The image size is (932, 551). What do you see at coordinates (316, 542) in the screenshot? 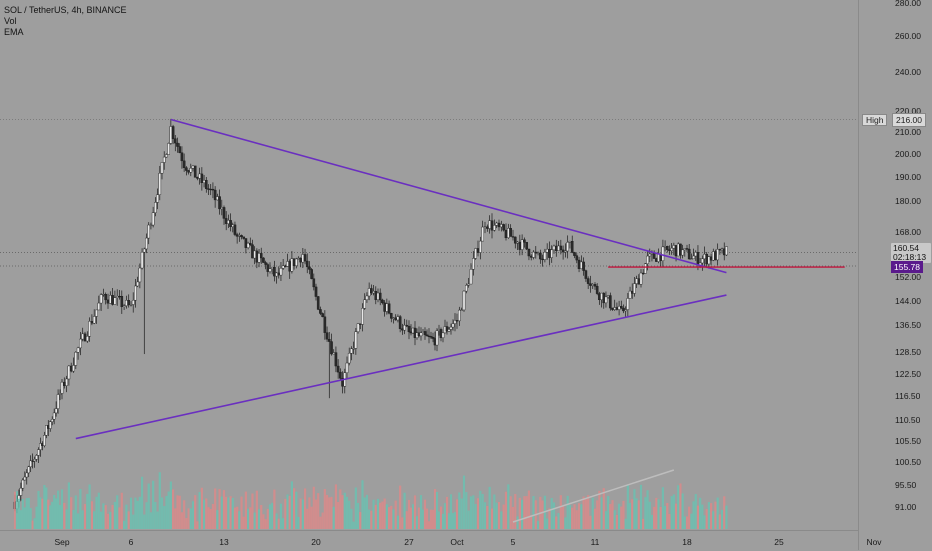
I see `time-tick-label: 20` at bounding box center [316, 542].